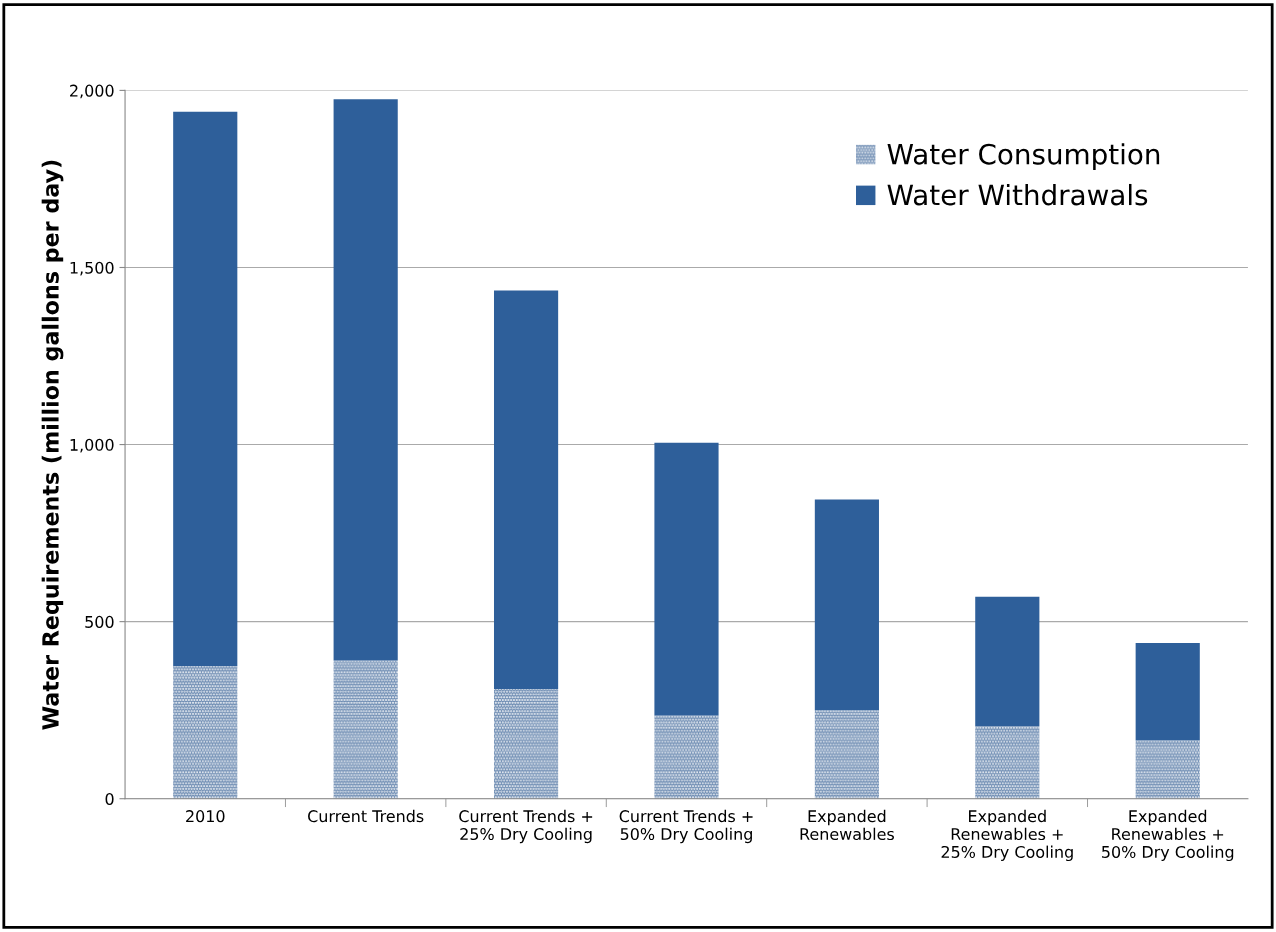  I want to click on y-tick-label: 500, so click(99, 621).